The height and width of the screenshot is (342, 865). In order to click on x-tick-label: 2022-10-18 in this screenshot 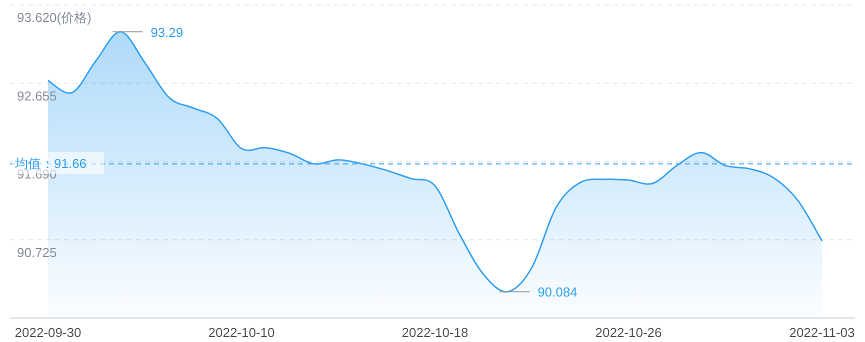, I will do `click(435, 332)`.